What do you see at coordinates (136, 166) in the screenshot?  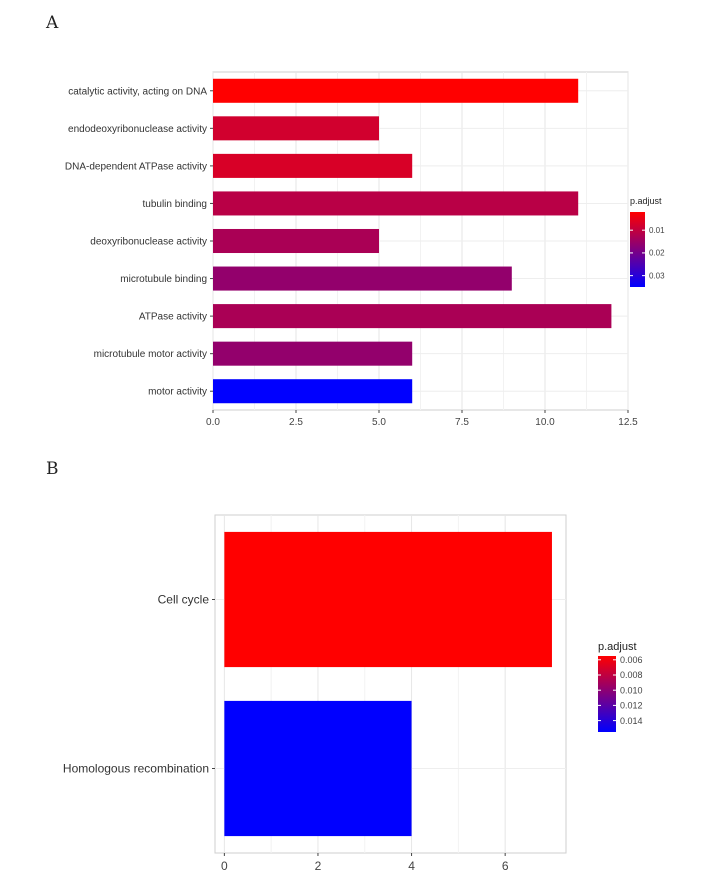 I see `panel-a-category-label: DNA-dependent ATPase activity` at bounding box center [136, 166].